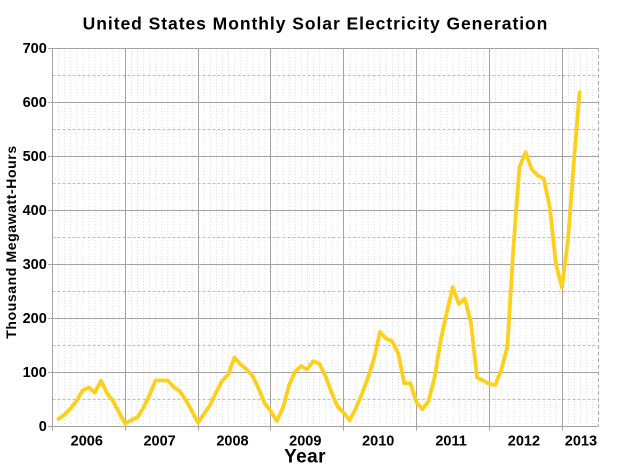 The image size is (623, 472). What do you see at coordinates (581, 442) in the screenshot?
I see `svg-text: 2013` at bounding box center [581, 442].